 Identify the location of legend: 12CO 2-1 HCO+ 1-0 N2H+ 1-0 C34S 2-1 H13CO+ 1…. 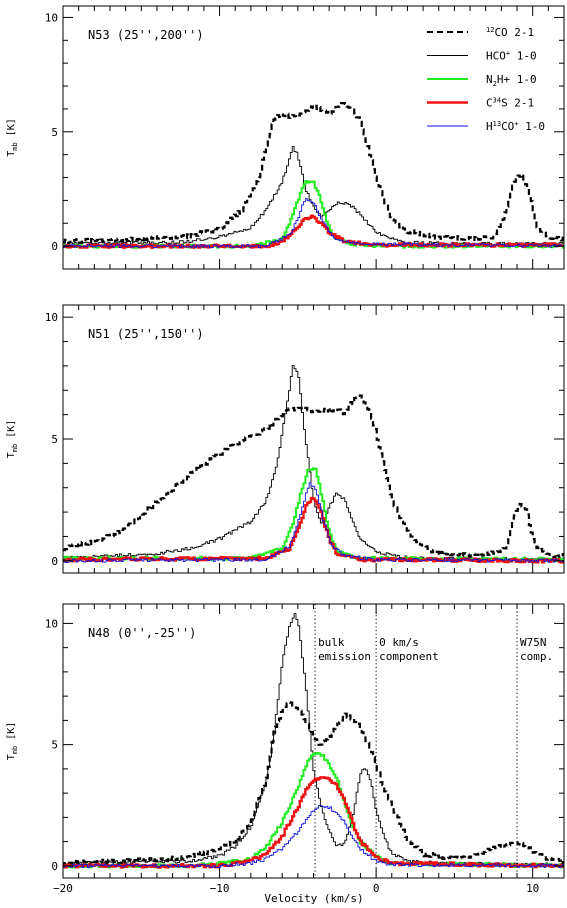
(486, 79).